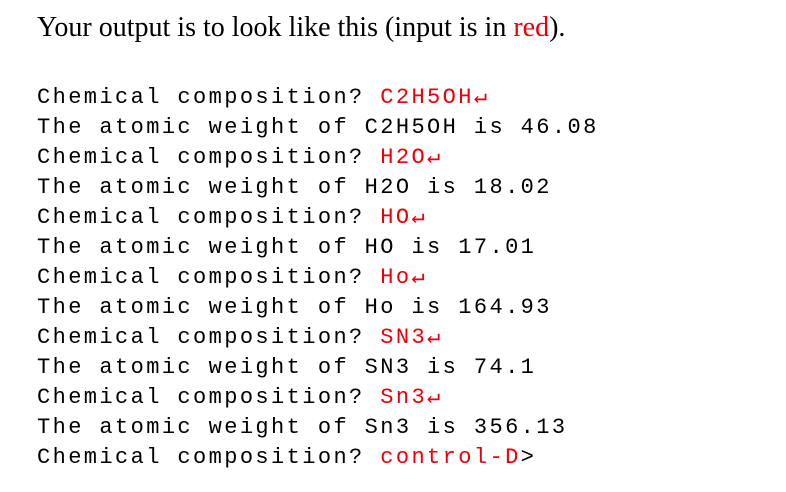 This screenshot has width=786, height=492. I want to click on line: Chemical composition? C2H5OH↵, so click(318, 98).